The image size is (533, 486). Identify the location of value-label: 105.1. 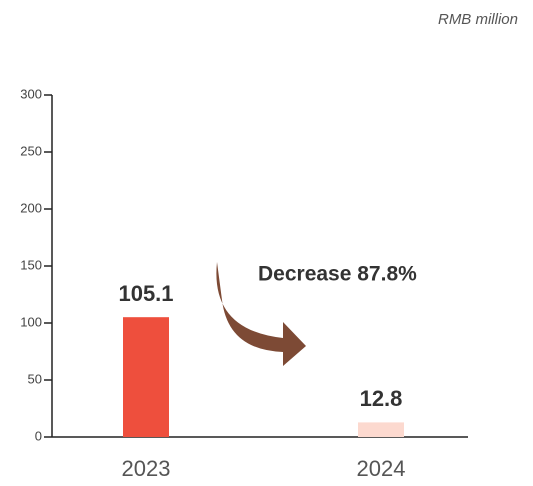
(145, 293).